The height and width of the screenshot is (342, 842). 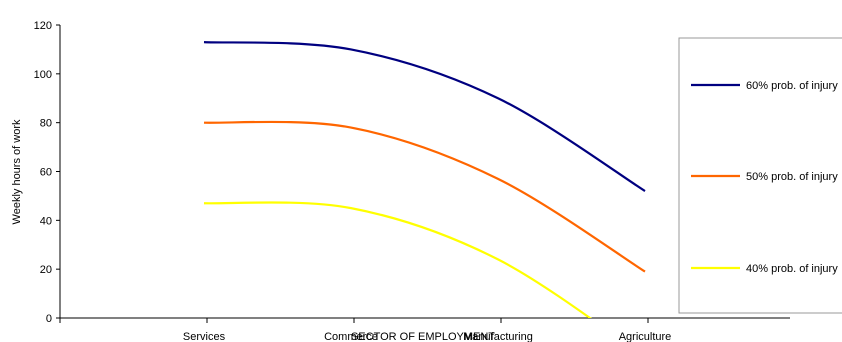 I want to click on y-tick-label: 20, so click(x=46, y=270).